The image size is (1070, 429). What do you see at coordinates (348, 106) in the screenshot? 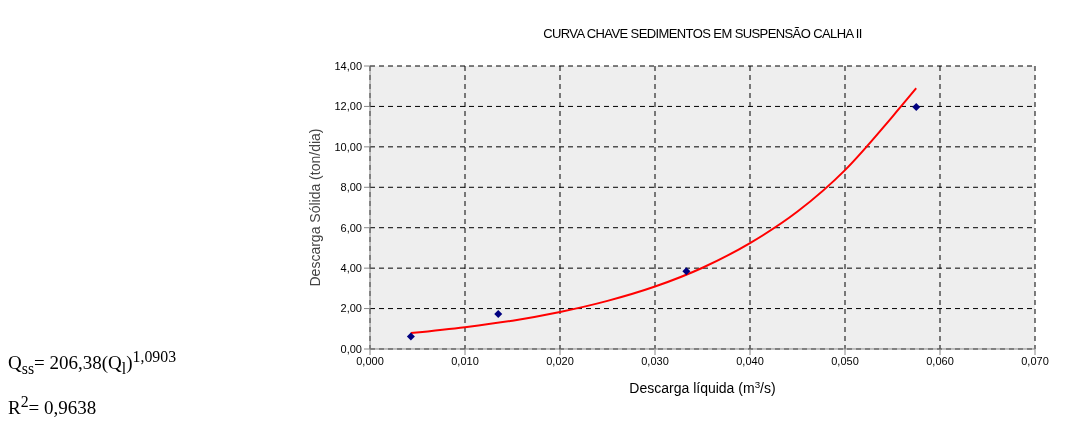
I see `y-tick-label: 12,00` at bounding box center [348, 106].